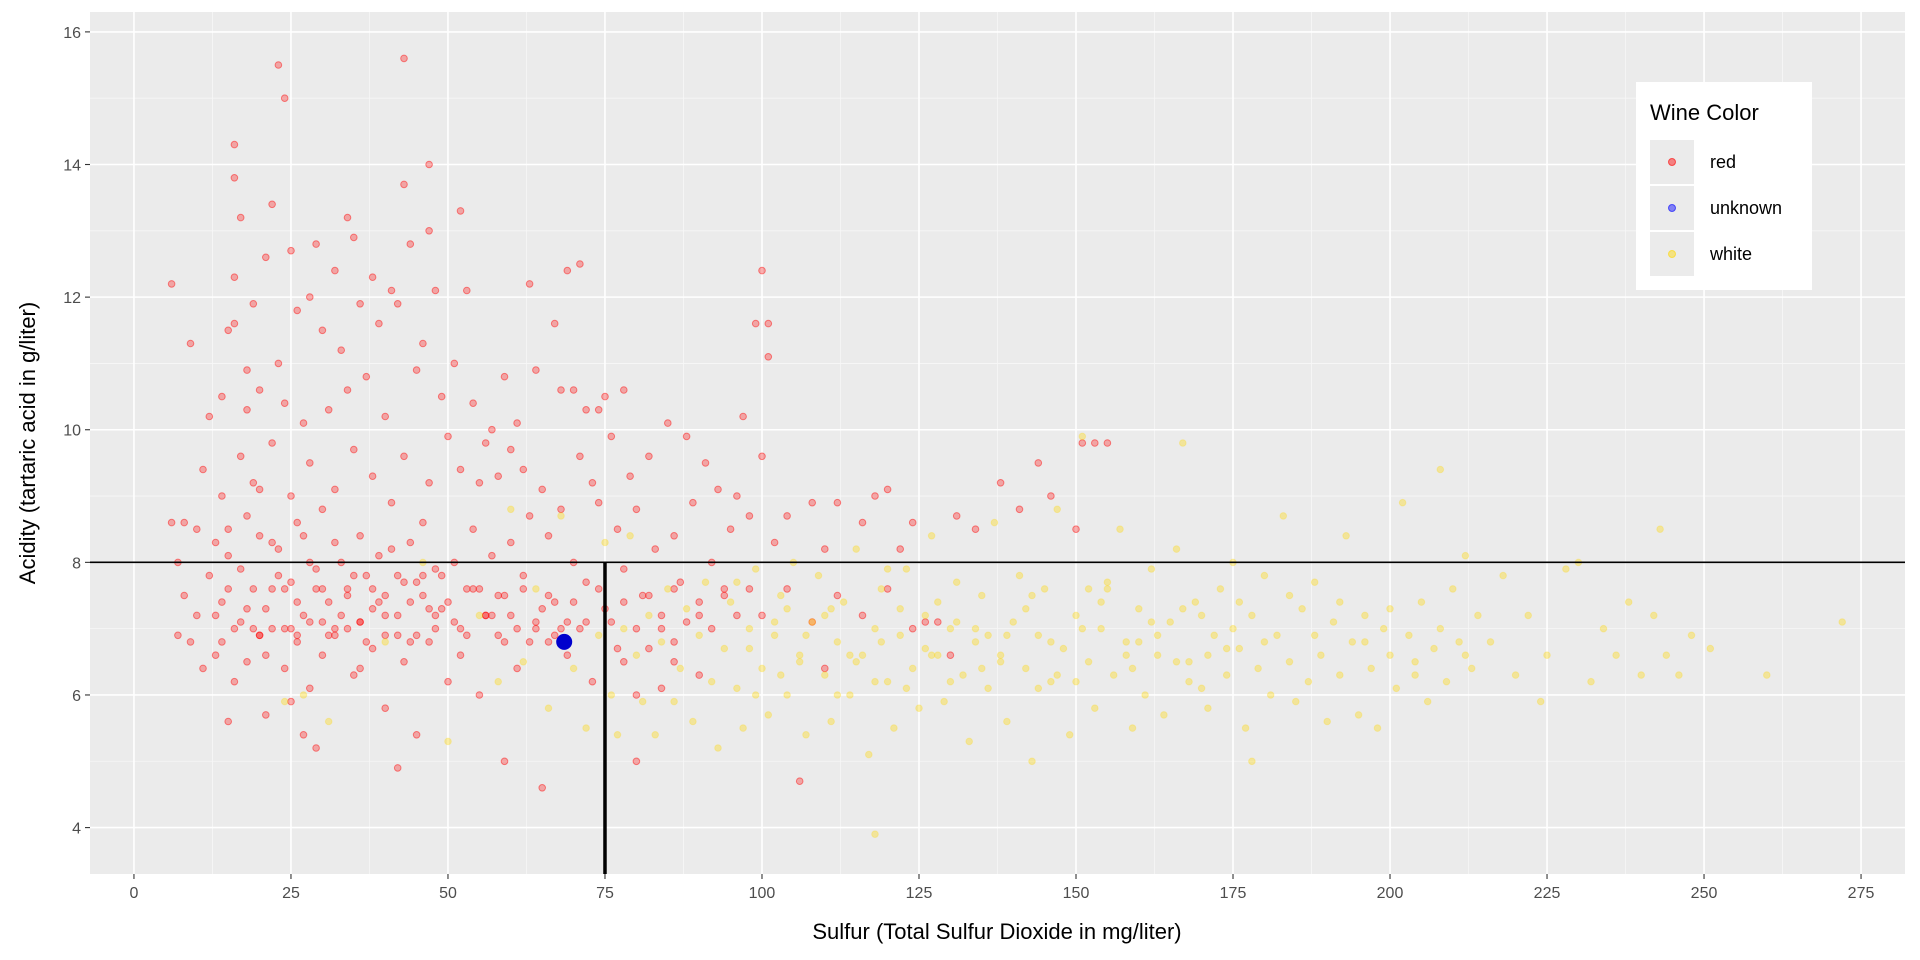 Image resolution: width=1920 pixels, height=960 pixels. Describe the element at coordinates (762, 893) in the screenshot. I see `x-tick-label: 100` at that location.